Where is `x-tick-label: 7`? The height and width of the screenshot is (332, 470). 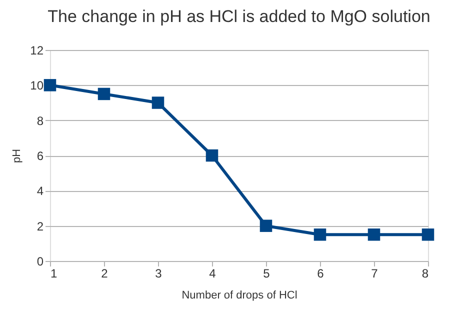
x-tick-label: 7 is located at coordinates (374, 273).